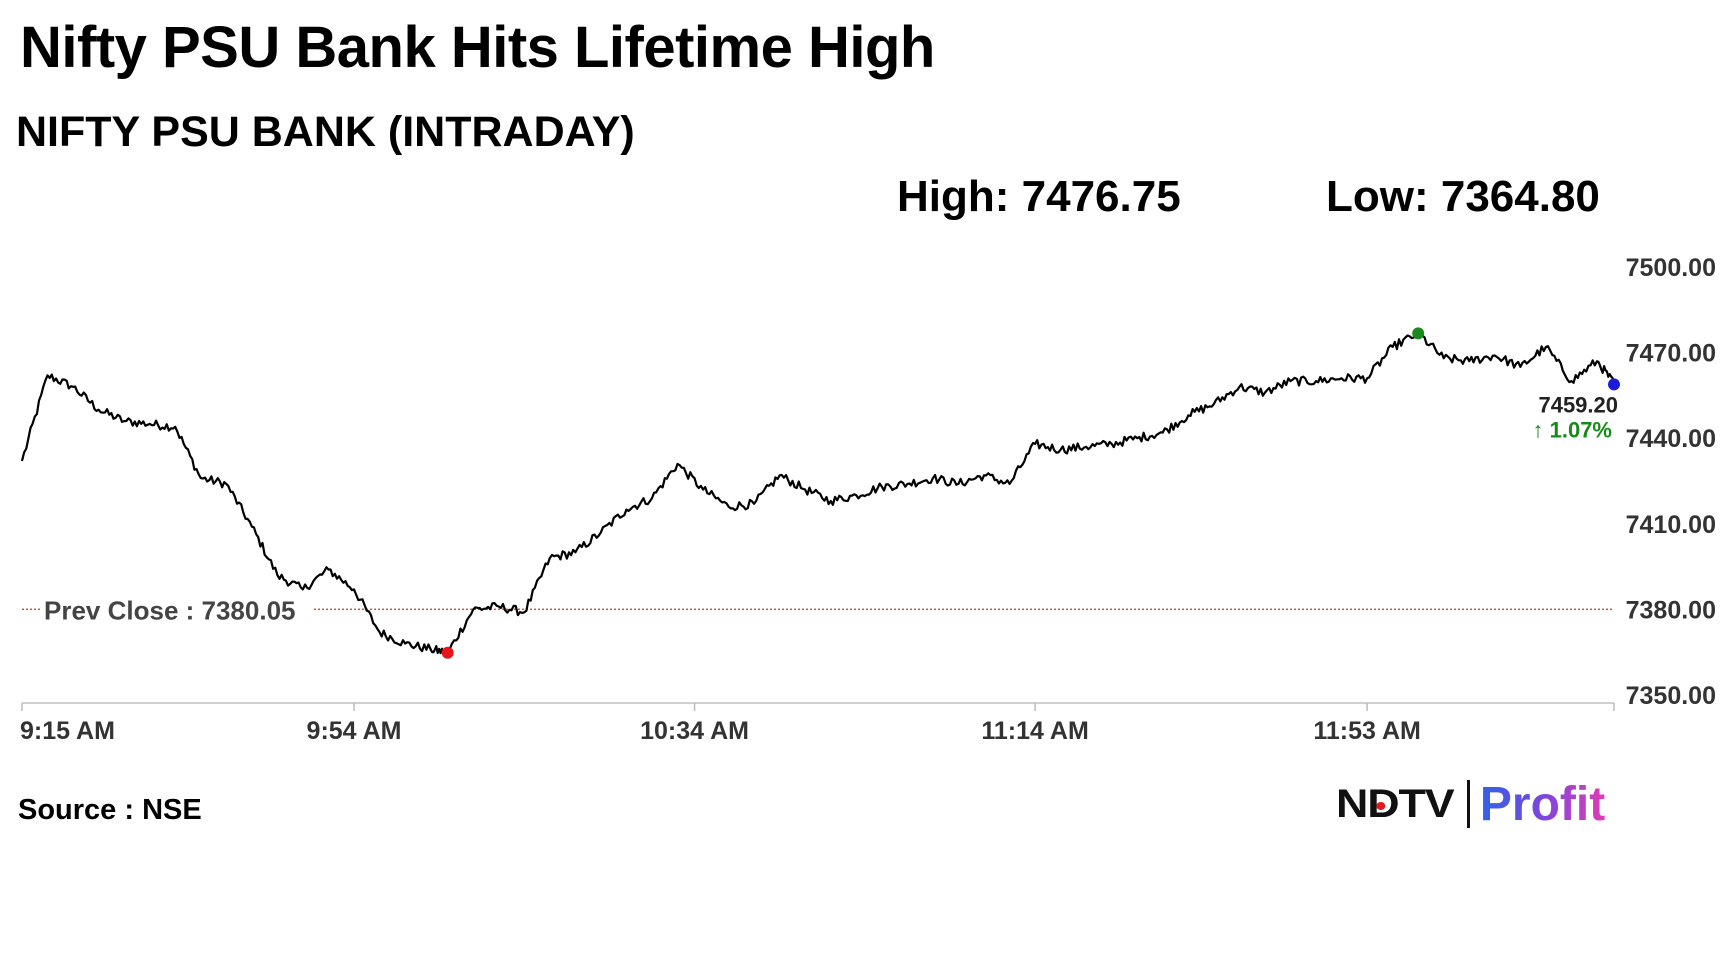 Image resolution: width=1728 pixels, height=972 pixels. What do you see at coordinates (354, 731) in the screenshot?
I see `x-tick-label: 9:54 AM` at bounding box center [354, 731].